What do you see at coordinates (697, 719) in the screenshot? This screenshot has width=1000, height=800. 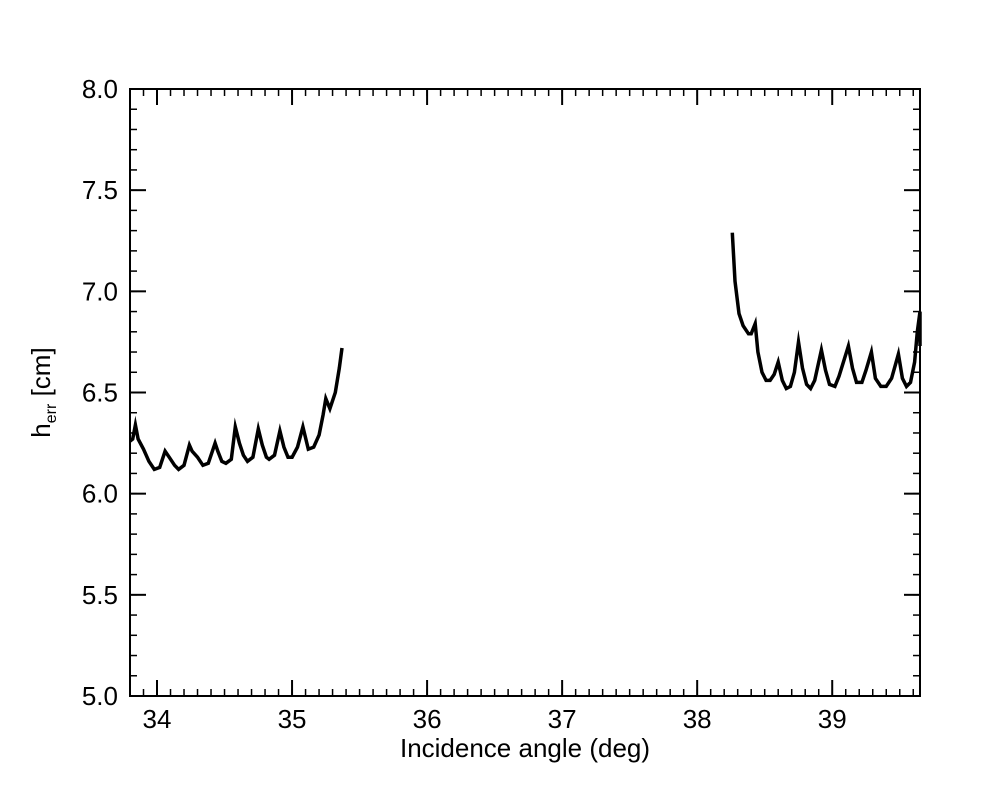 I see `x-tick-label: 38` at bounding box center [697, 719].